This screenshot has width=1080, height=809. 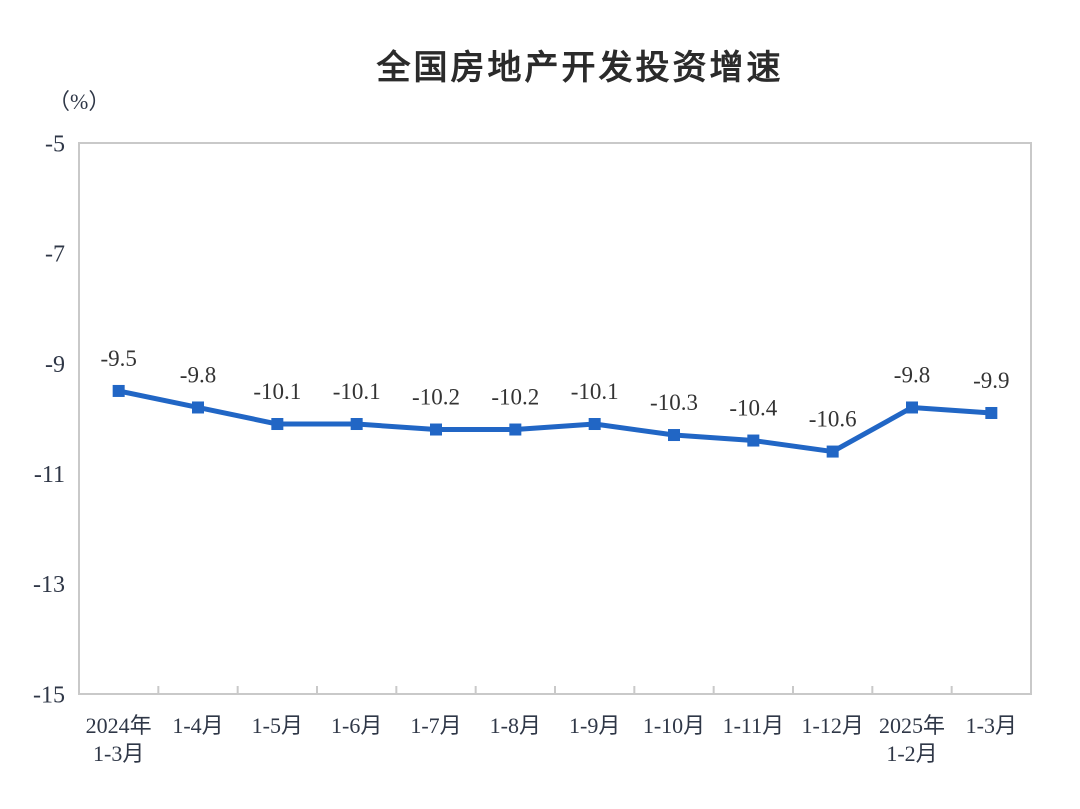 What do you see at coordinates (356, 725) in the screenshot?
I see `x-tick-label: 1-6月` at bounding box center [356, 725].